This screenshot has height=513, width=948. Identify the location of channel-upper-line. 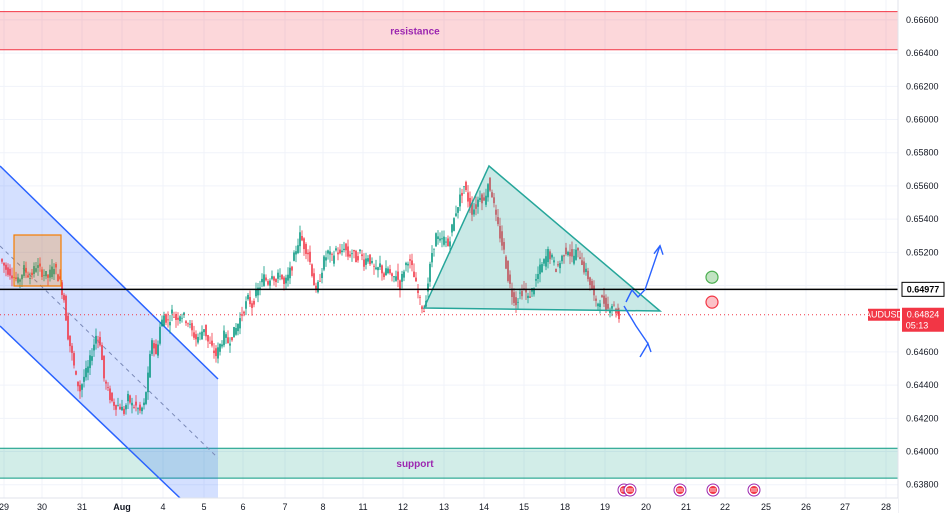
(109, 272).